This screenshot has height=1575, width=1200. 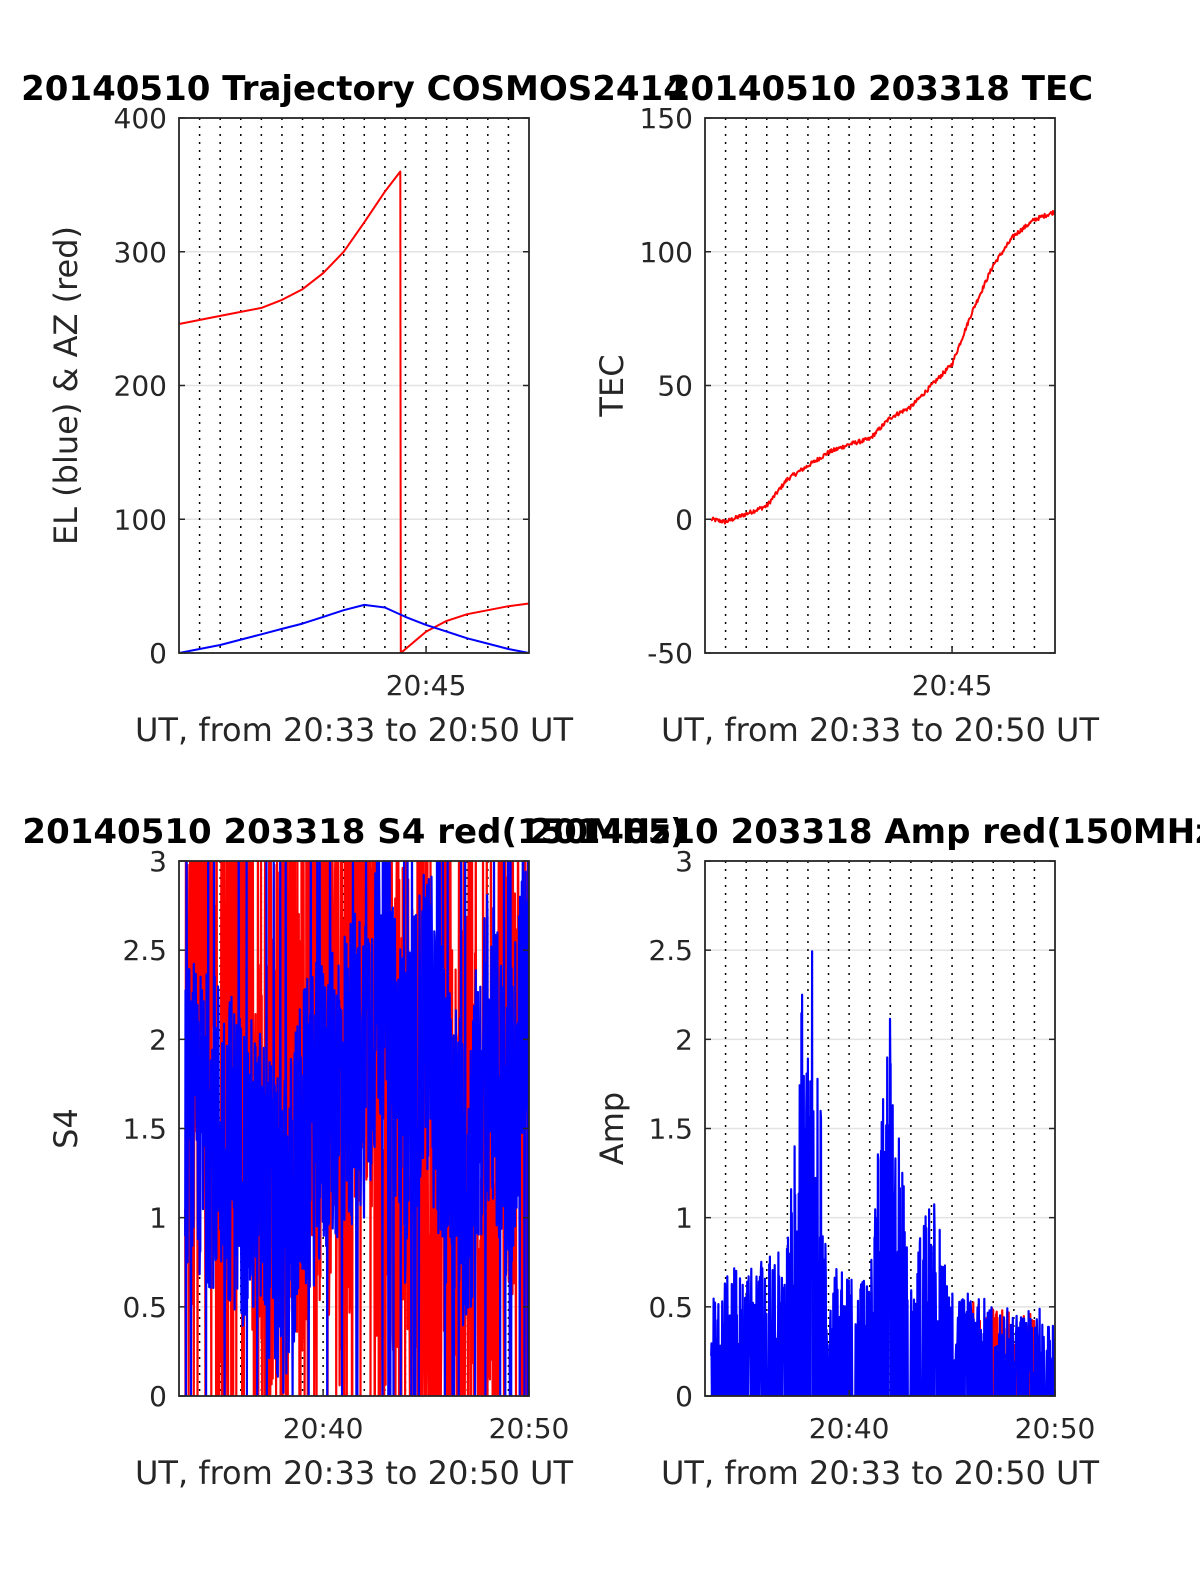 I want to click on y-tick-label: 300, so click(x=140, y=252).